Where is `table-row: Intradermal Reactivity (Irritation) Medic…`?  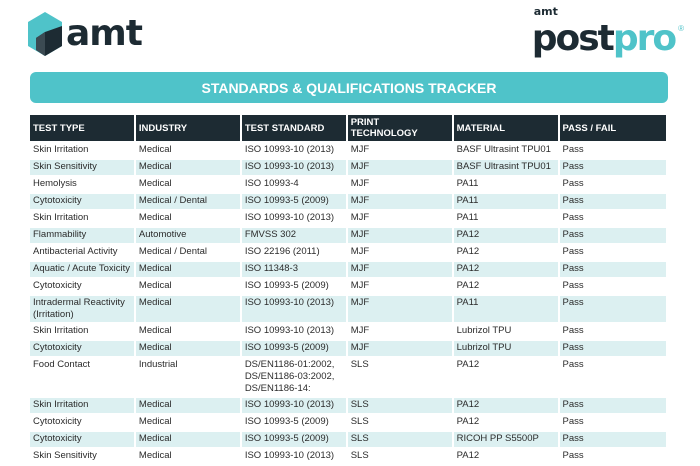 table-row: Intradermal Reactivity (Irritation) Medic… is located at coordinates (348, 309).